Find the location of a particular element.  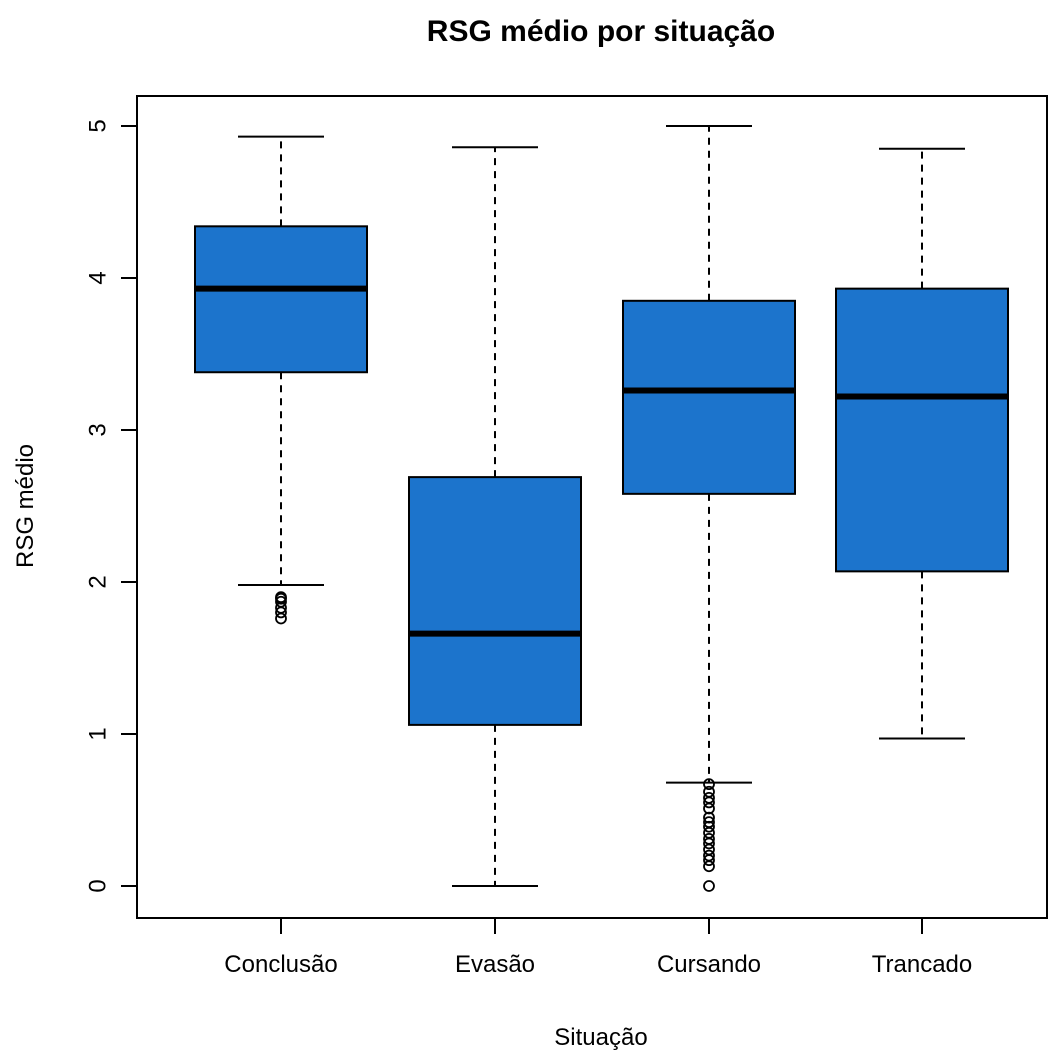

y-tick-label: 2 is located at coordinates (97, 581).